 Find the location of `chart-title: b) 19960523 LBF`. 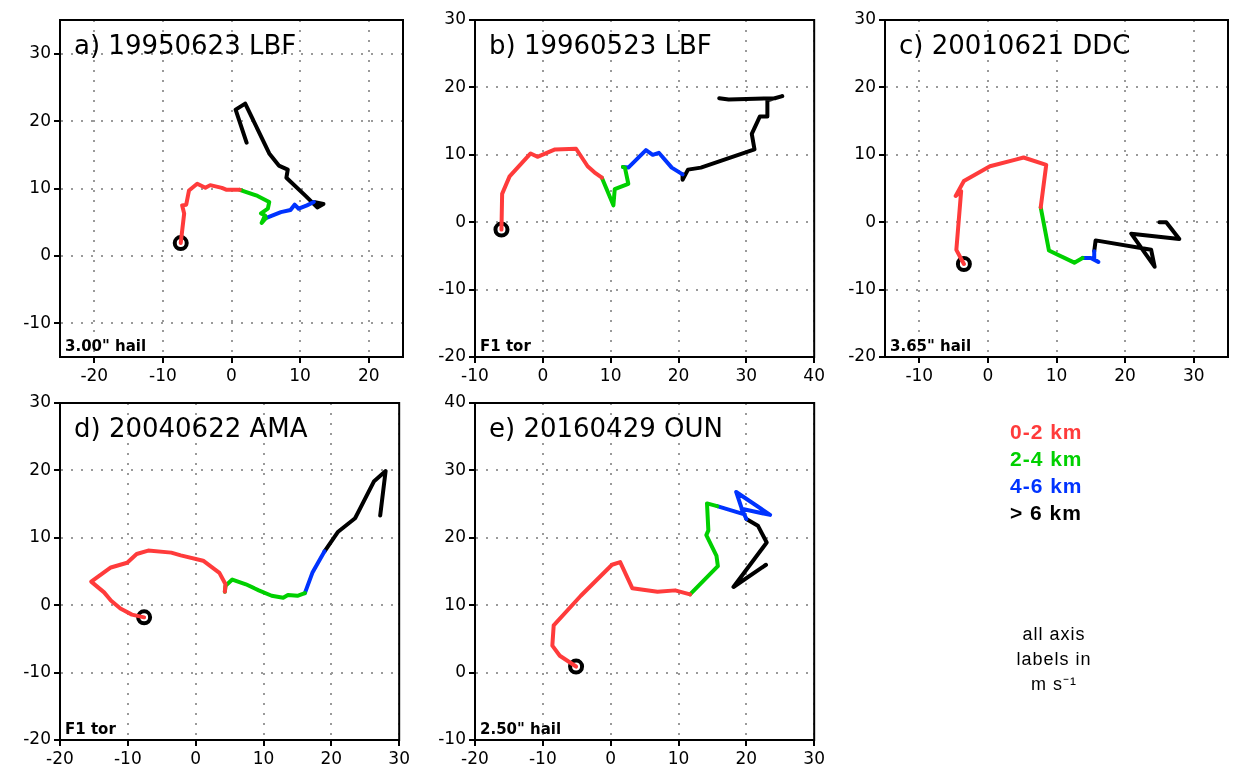

chart-title: b) 19960523 LBF is located at coordinates (600, 45).